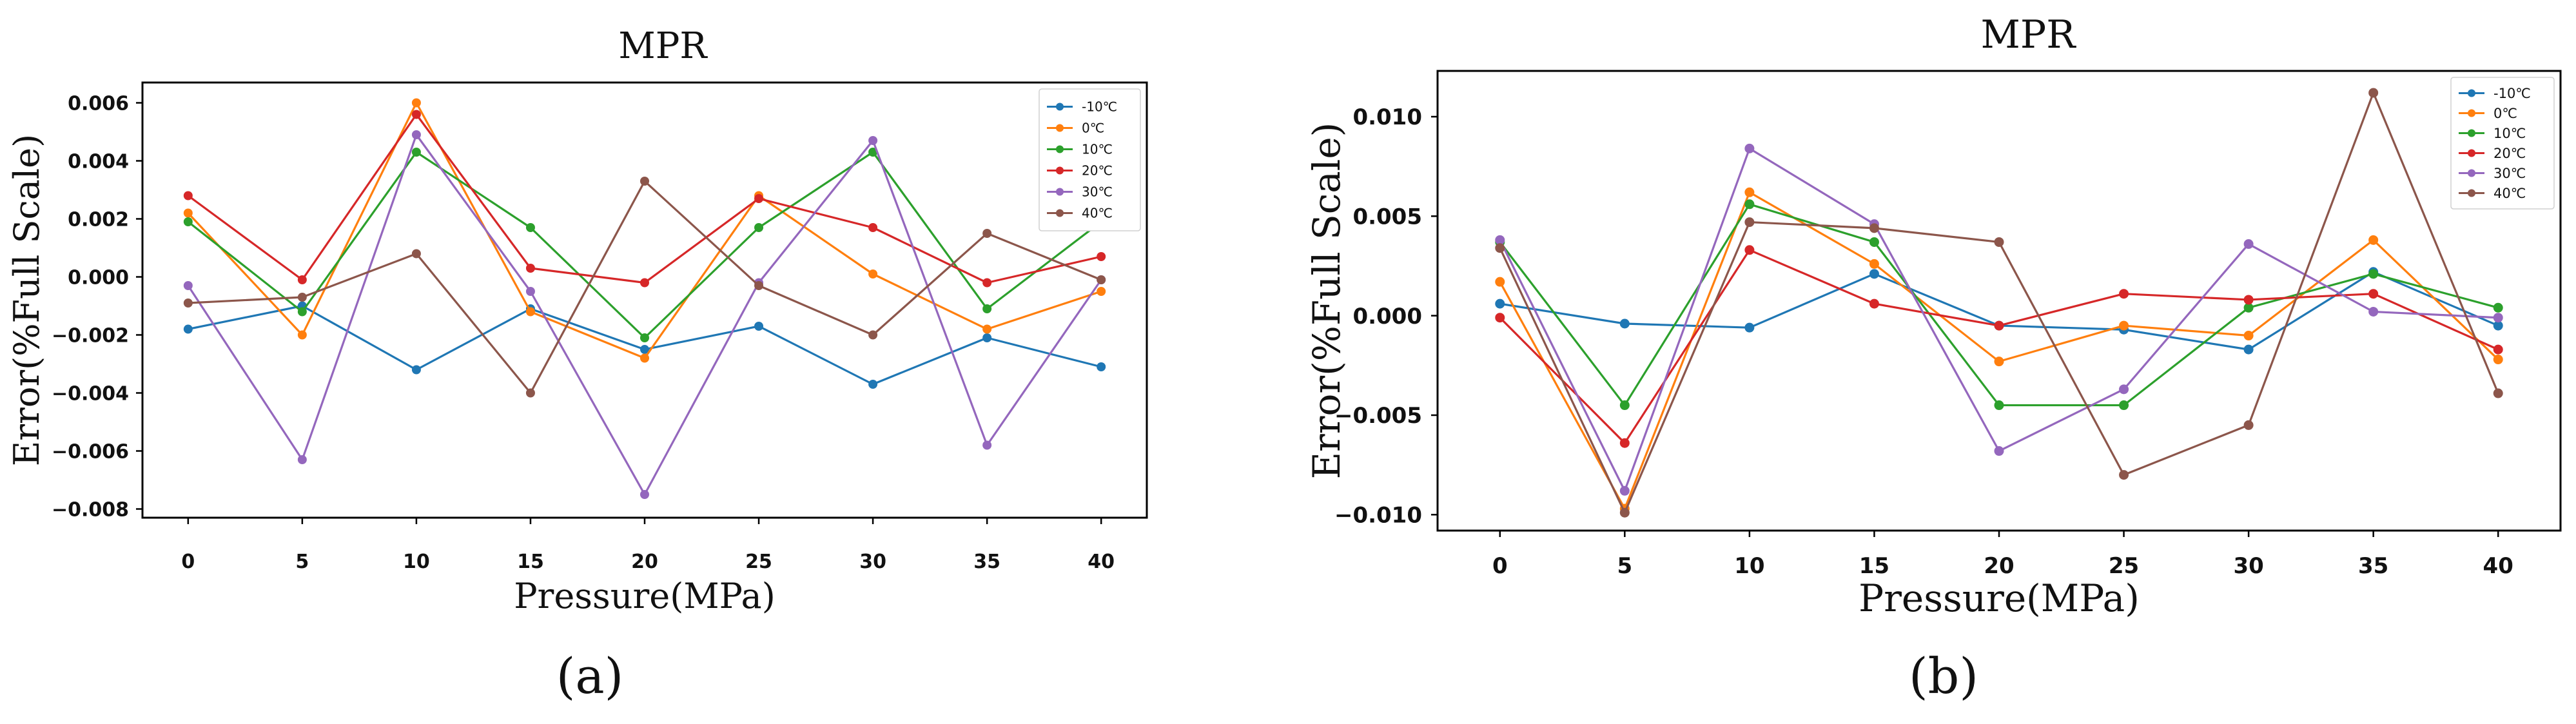 The height and width of the screenshot is (724, 2576). I want to click on legend-label: 40℃, so click(2509, 193).